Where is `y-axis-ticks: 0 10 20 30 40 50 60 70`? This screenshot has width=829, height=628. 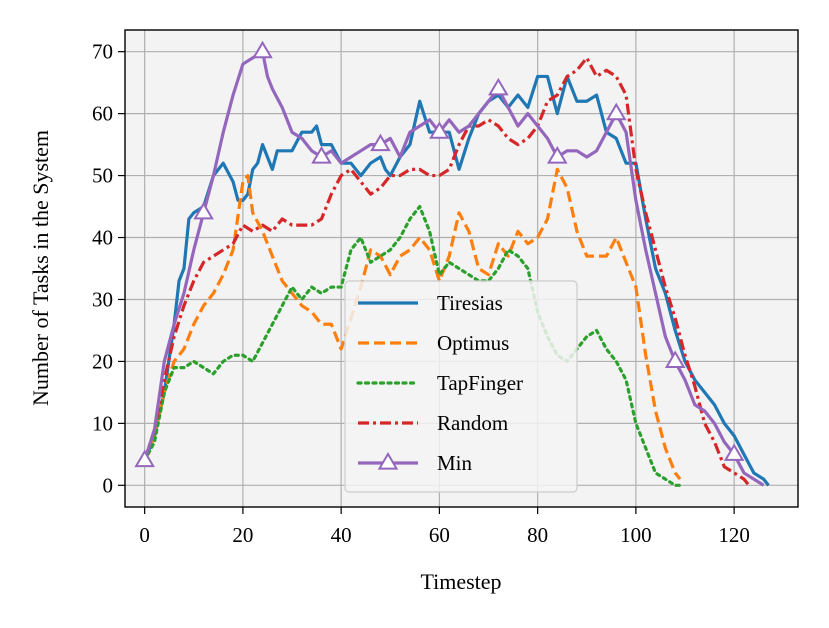
y-axis-ticks: 0 10 20 30 40 50 60 70 is located at coordinates (108, 268).